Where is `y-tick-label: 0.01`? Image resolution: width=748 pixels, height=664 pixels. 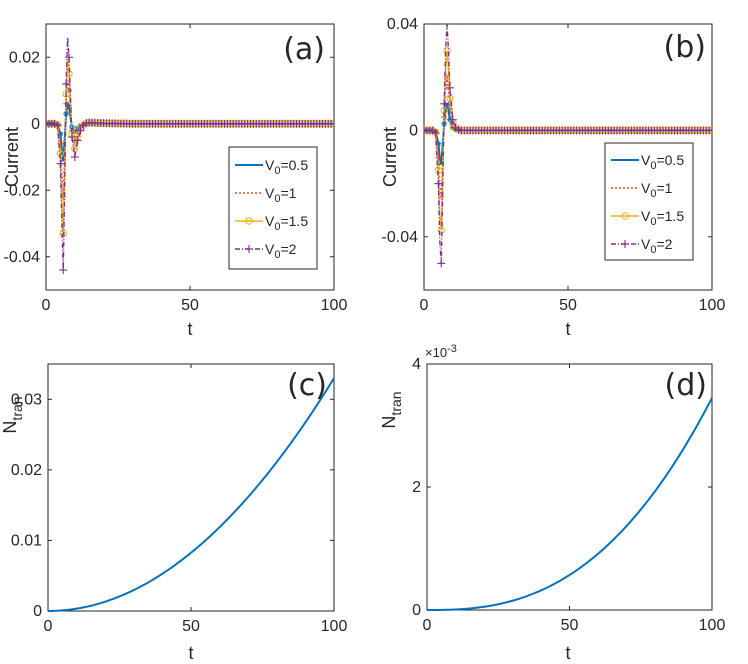
y-tick-label: 0.01 is located at coordinates (26, 540).